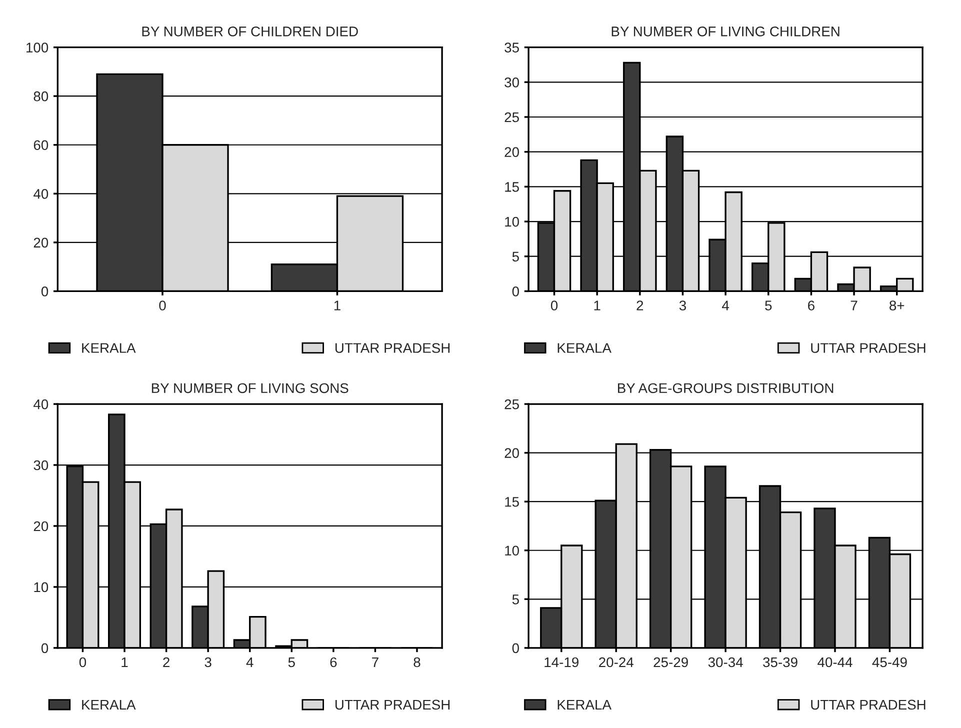  I want to click on x-tick-label: 25-29, so click(671, 662).